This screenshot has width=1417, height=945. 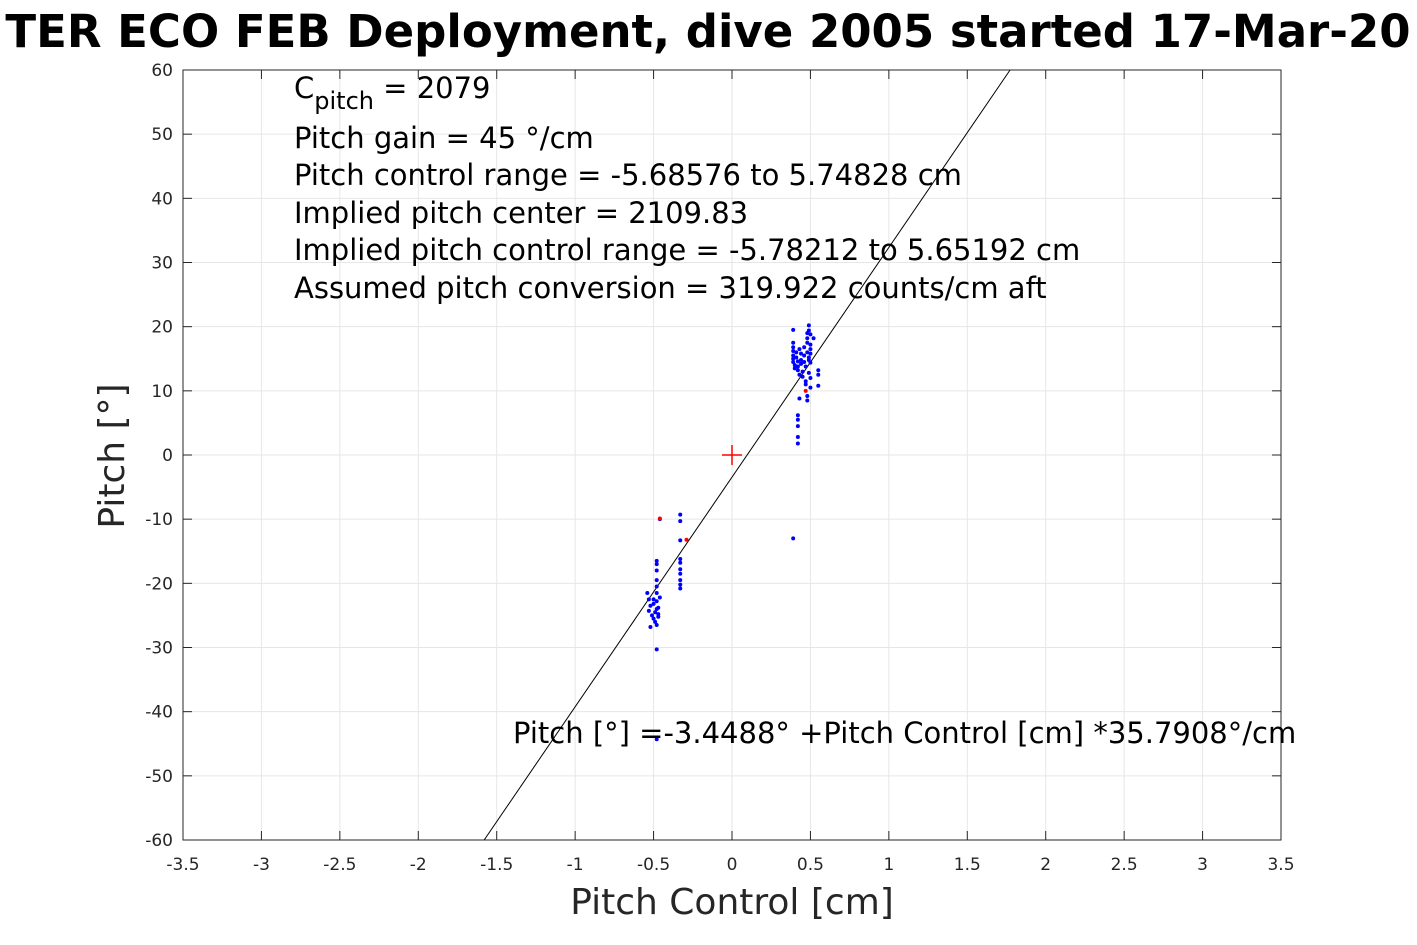 I want to click on x-tick-label: 1, so click(x=888, y=865).